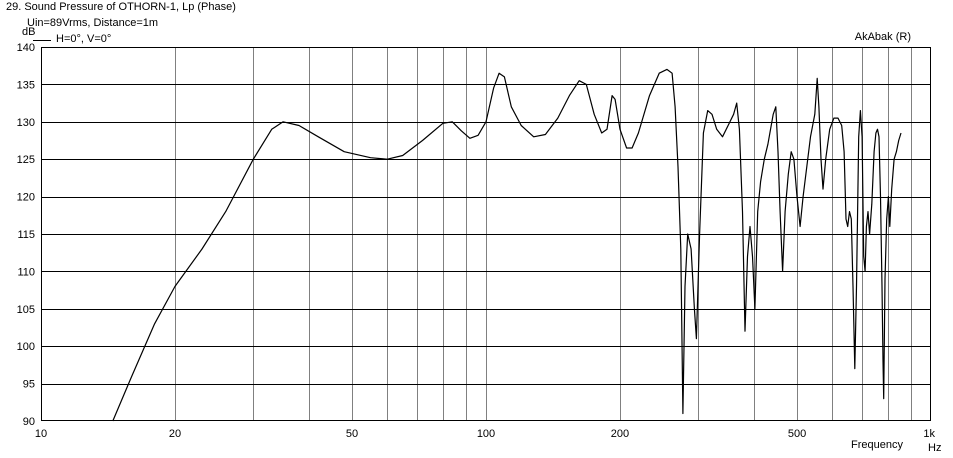 This screenshot has height=458, width=953. I want to click on x-axis-label: Frequency, so click(877, 445).